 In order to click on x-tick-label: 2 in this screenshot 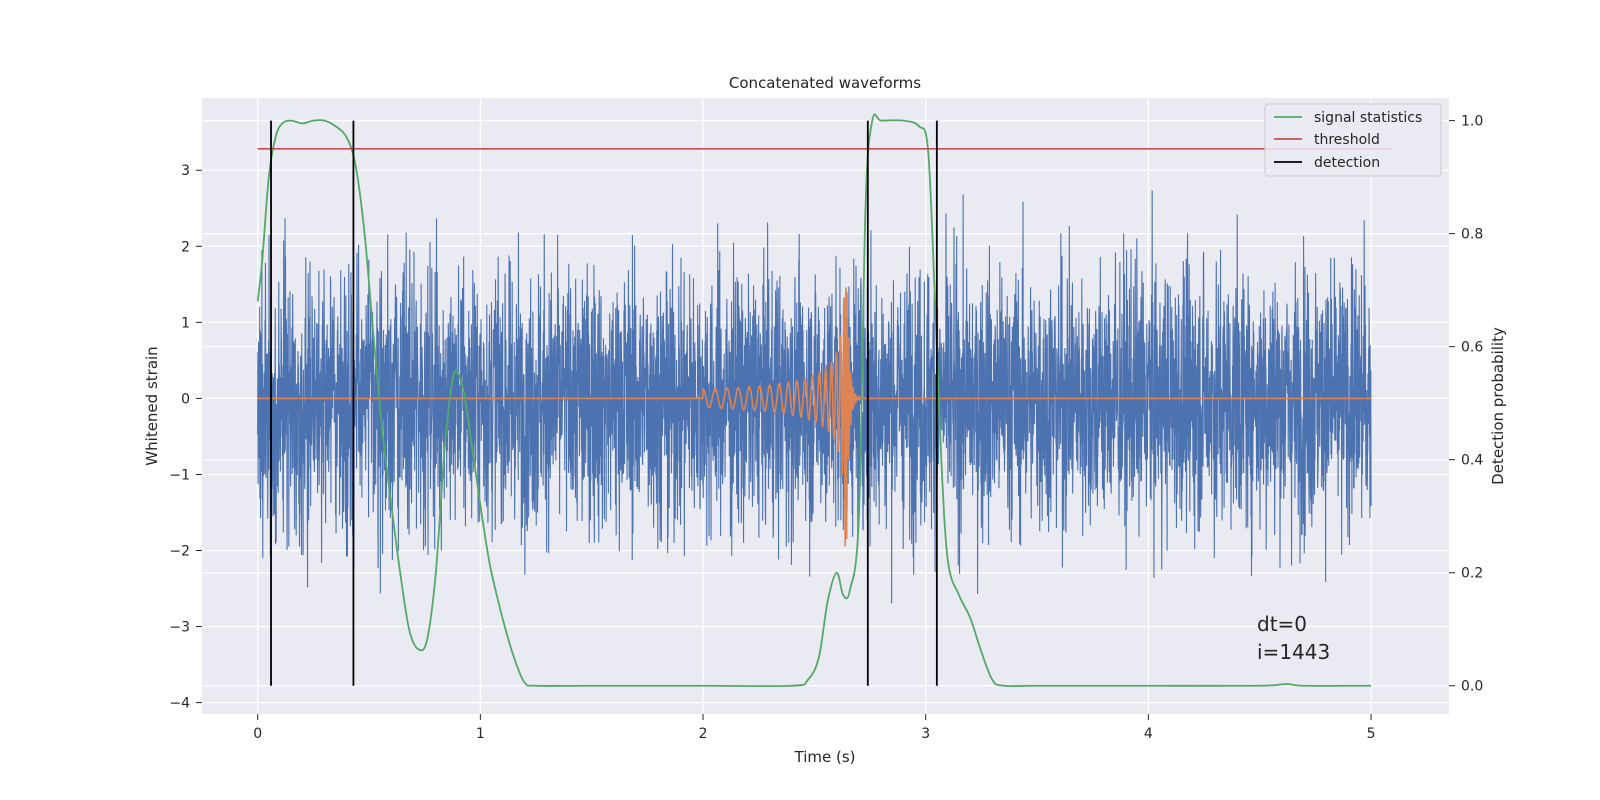, I will do `click(703, 734)`.